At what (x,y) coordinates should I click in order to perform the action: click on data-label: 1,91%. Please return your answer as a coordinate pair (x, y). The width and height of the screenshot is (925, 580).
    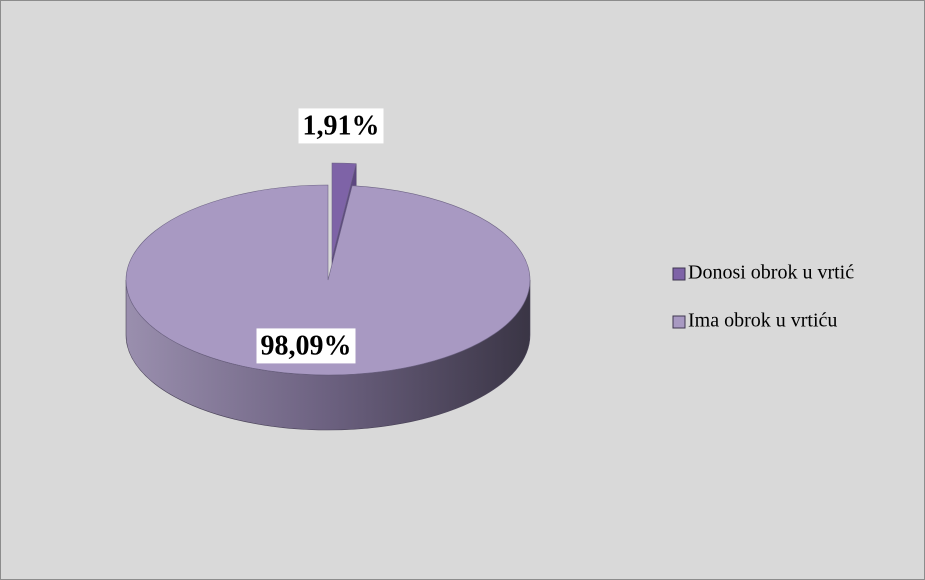
    Looking at the image, I should click on (341, 125).